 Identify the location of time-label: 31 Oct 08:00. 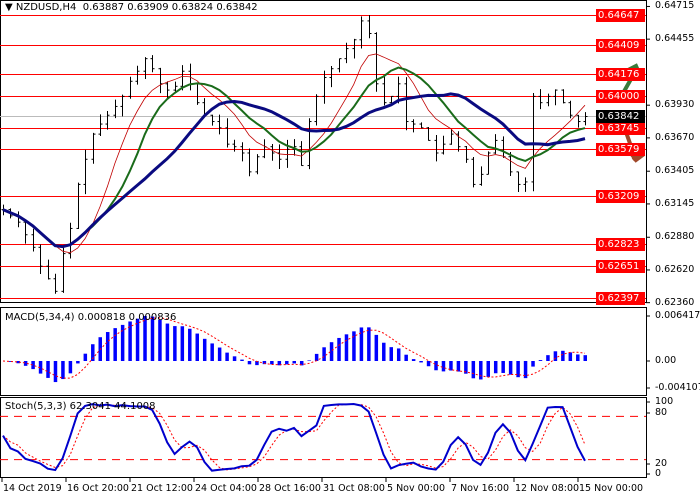
(354, 488).